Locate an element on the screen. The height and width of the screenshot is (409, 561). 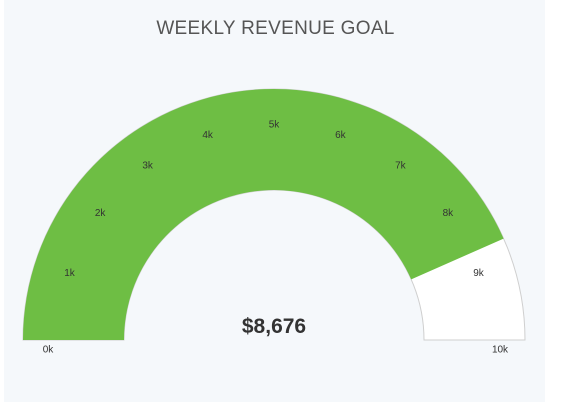
tick-label-2k: 2k is located at coordinates (101, 213).